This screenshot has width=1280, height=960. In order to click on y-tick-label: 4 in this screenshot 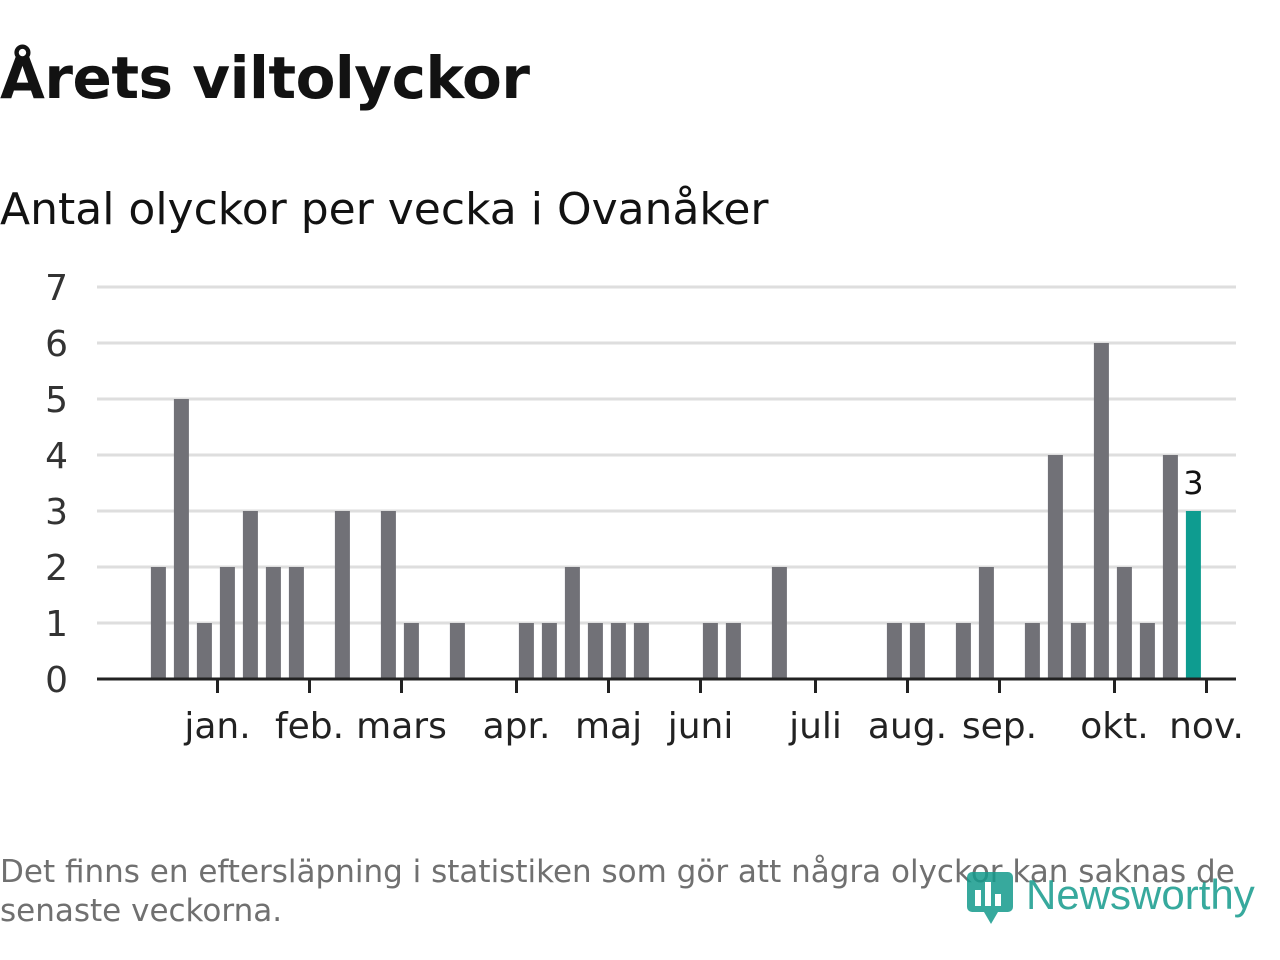, I will do `click(56, 456)`.